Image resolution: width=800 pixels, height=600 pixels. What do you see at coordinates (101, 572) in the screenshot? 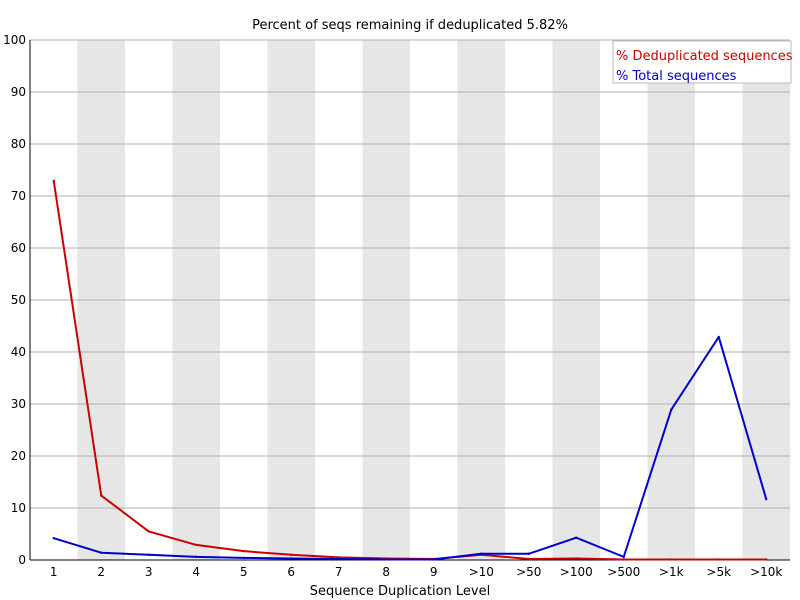
I see `x-tick-label: 2` at bounding box center [101, 572].